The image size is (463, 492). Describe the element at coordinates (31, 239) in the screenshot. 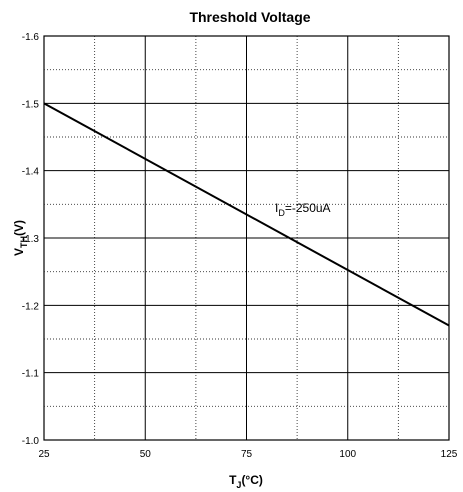

I see `y-tick-label-3: -1.3` at that location.